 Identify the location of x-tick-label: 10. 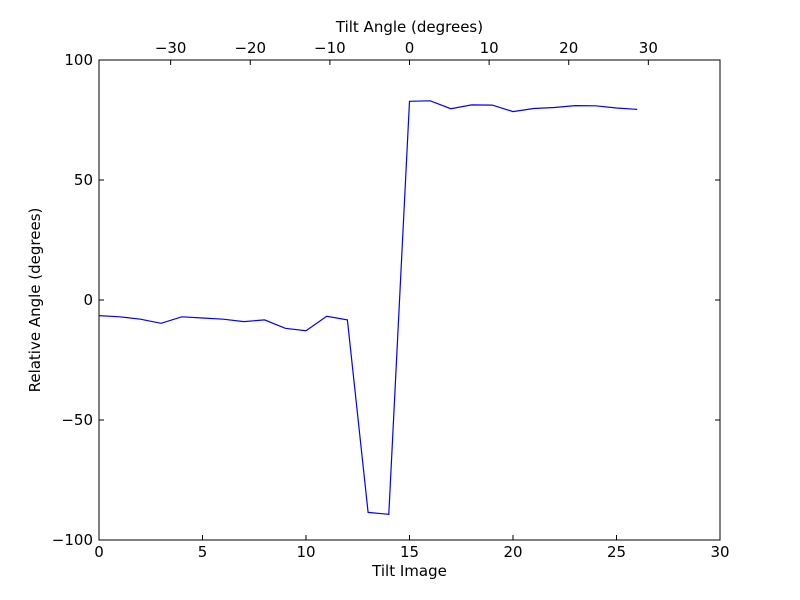
(305, 552).